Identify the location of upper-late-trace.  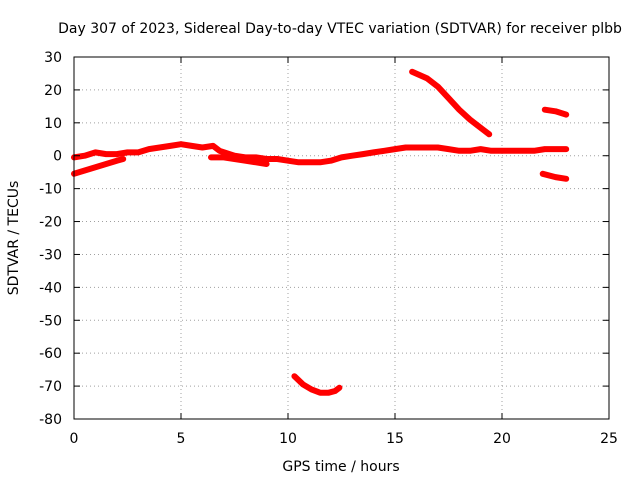
(555, 112).